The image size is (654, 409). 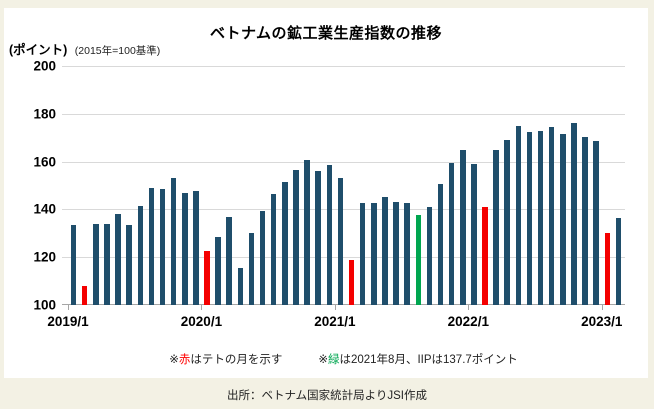 I want to click on bar-2021/11, so click(x=451, y=233).